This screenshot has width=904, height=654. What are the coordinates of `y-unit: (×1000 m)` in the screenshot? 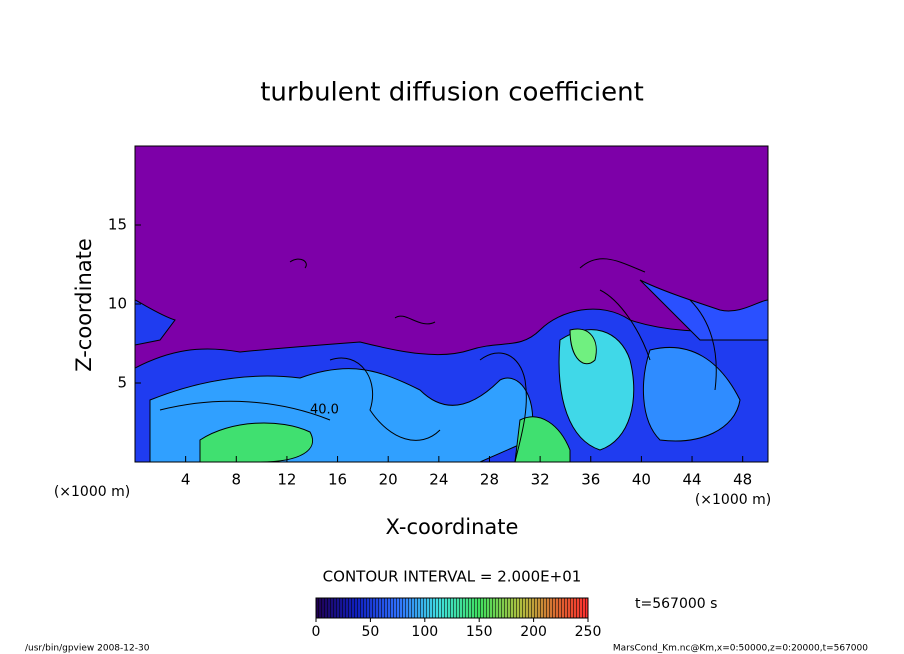 It's located at (92, 492).